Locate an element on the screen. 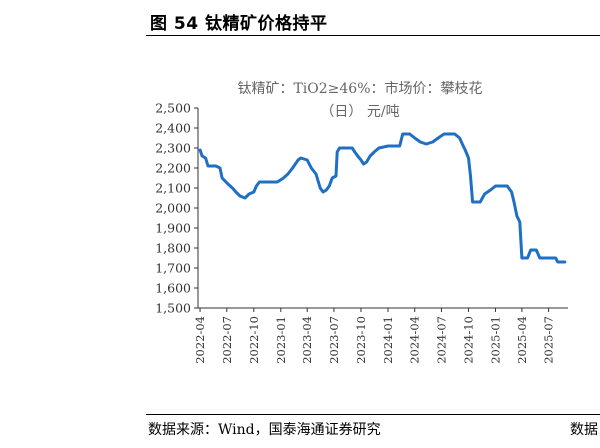  y-tick-label: 2,200 is located at coordinates (173, 168).